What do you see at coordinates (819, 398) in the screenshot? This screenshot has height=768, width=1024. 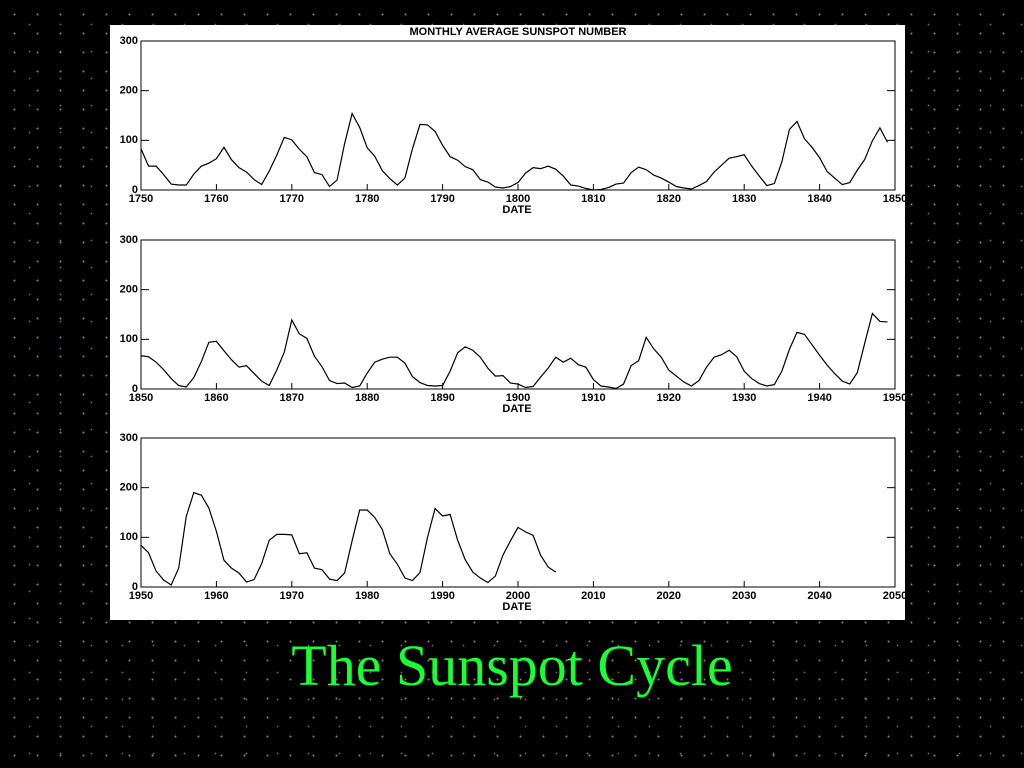 I see `x-tick-label: 1940` at bounding box center [819, 398].